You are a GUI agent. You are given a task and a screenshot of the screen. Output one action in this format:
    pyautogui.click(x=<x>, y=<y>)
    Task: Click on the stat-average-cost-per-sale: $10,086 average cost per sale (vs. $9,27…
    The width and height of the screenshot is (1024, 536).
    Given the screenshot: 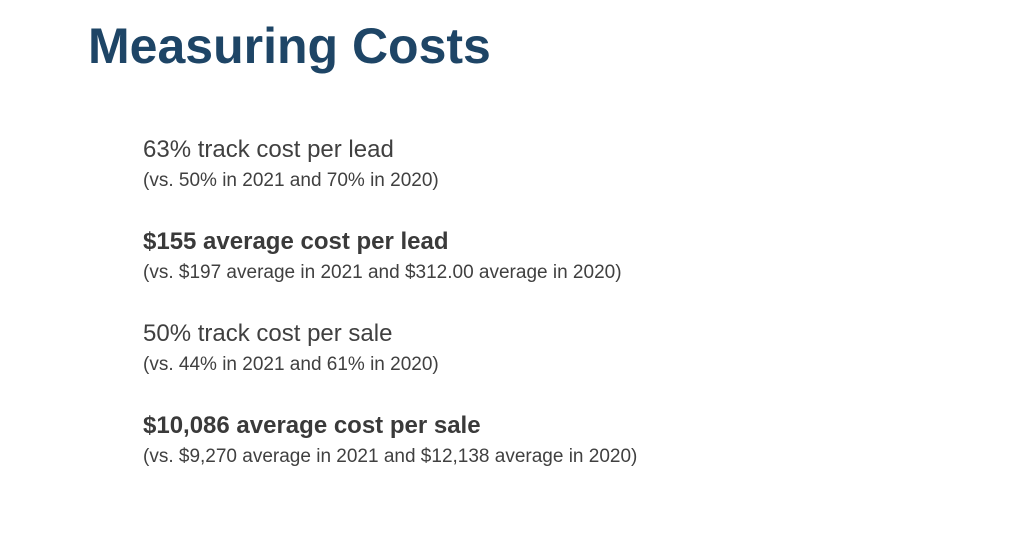 What is the action you would take?
    pyautogui.click(x=563, y=440)
    